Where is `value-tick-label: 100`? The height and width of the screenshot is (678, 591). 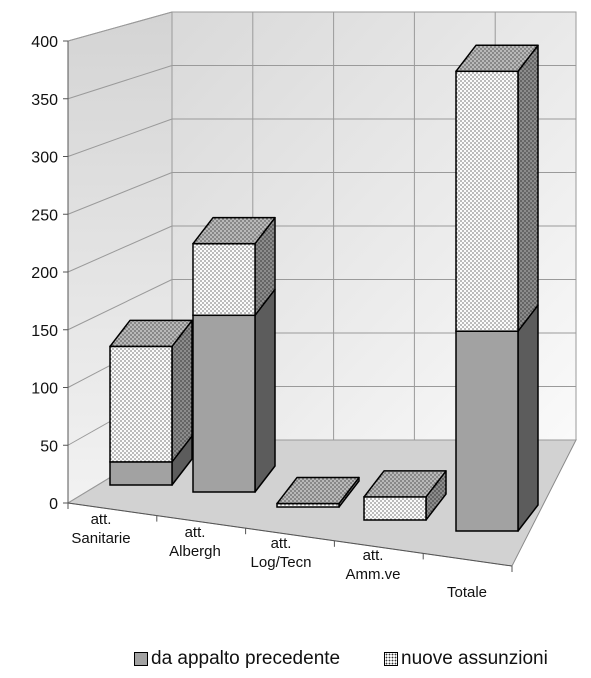
value-tick-label: 100 is located at coordinates (44, 389).